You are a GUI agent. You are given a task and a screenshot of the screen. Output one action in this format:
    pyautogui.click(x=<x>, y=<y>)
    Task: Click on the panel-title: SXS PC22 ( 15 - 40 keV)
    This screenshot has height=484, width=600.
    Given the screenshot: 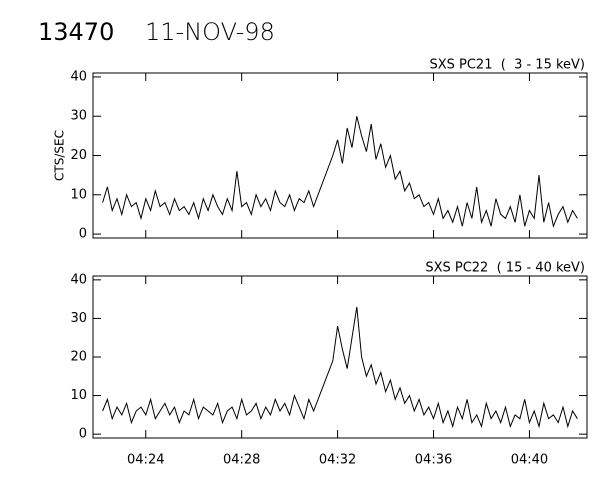 What is the action you would take?
    pyautogui.click(x=505, y=268)
    